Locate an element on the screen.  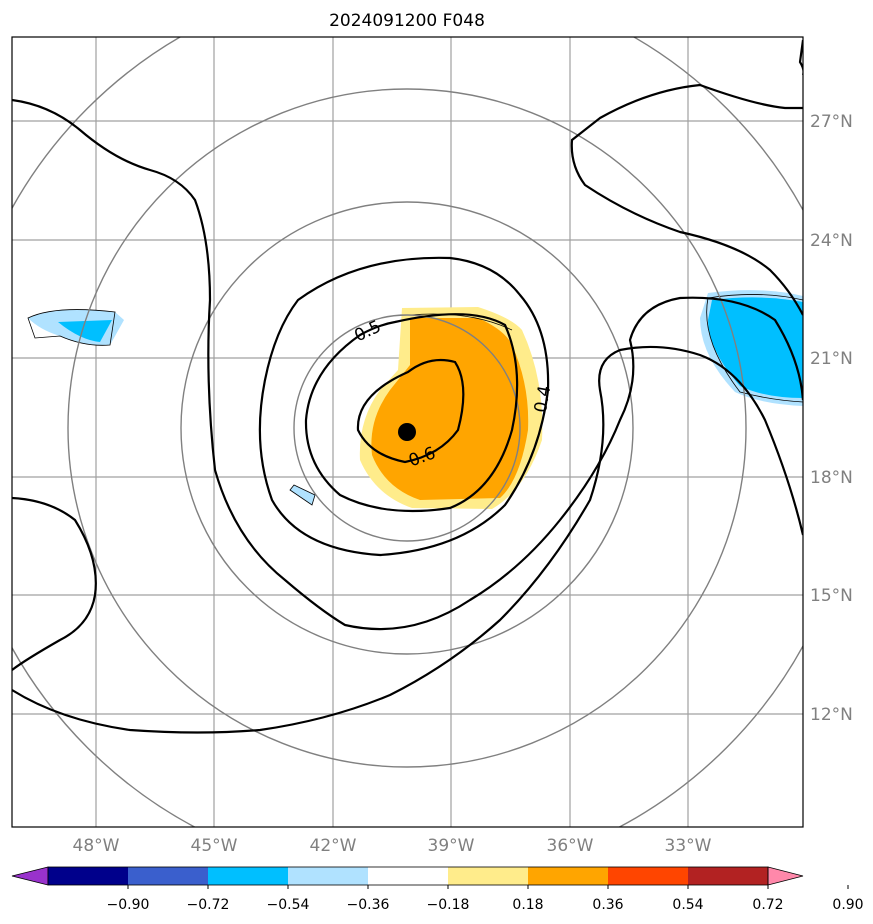
lat-label-21n: 21°N is located at coordinates (831, 359).